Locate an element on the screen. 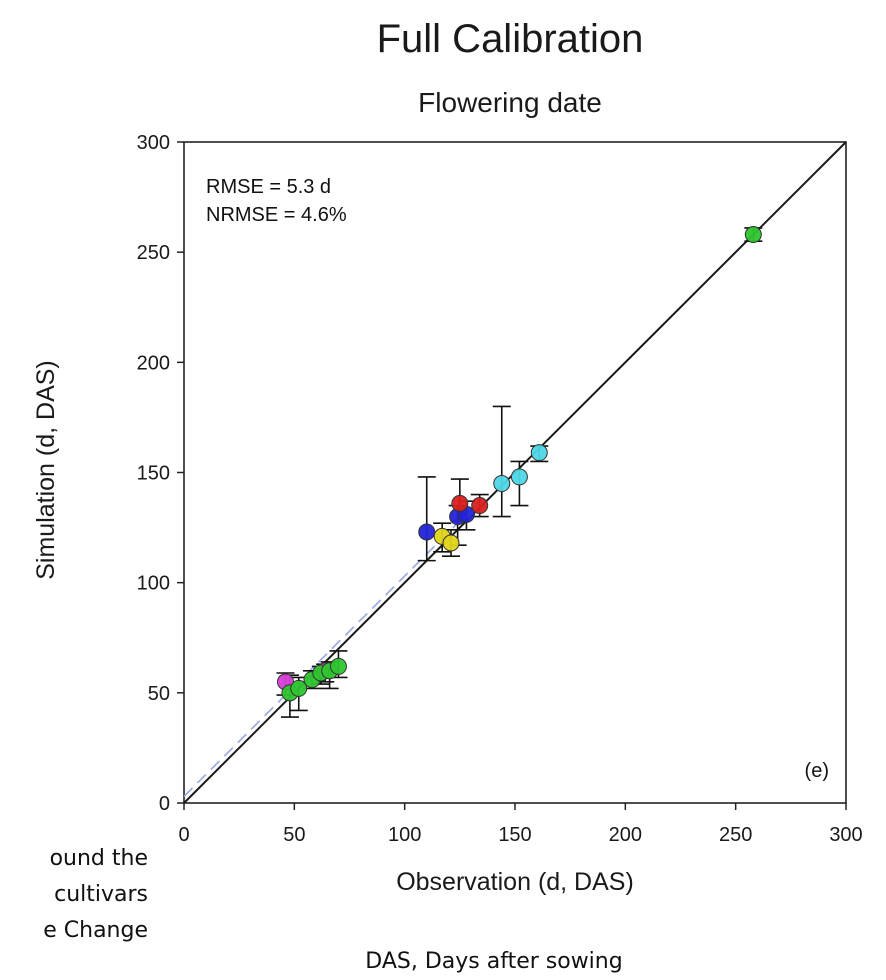 The width and height of the screenshot is (886, 980). y-tick-label: 150 is located at coordinates (153, 474).